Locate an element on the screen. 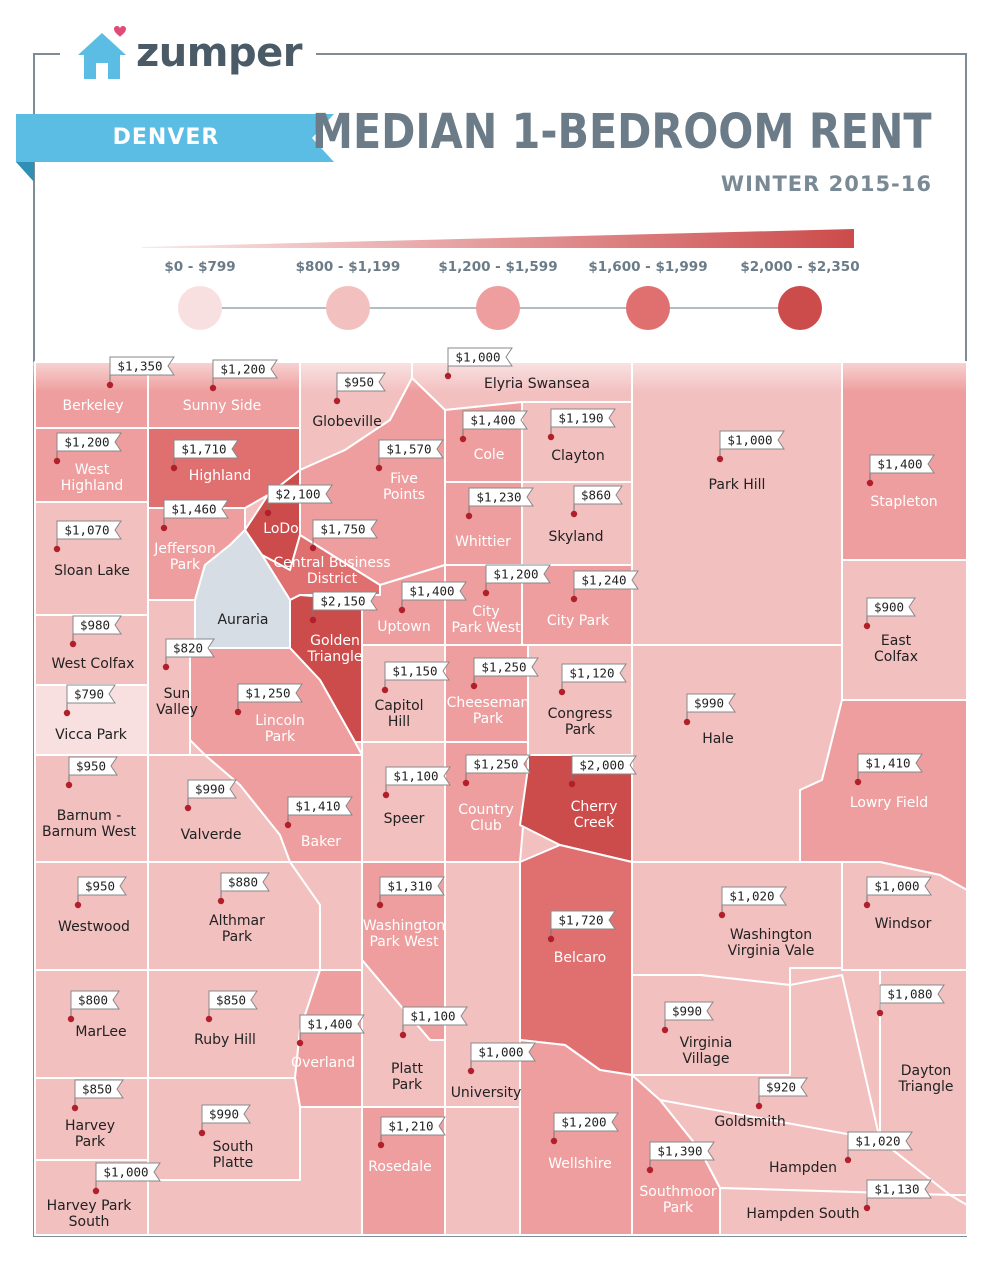 This screenshot has width=1000, height=1270. price-flag-whittier: $1,230 is located at coordinates (499, 503).